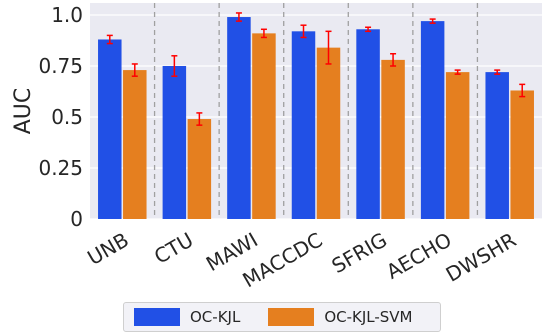 This screenshot has height=334, width=550. What do you see at coordinates (522, 154) in the screenshot?
I see `bar-oc-kjl-svm-dwshr` at bounding box center [522, 154].